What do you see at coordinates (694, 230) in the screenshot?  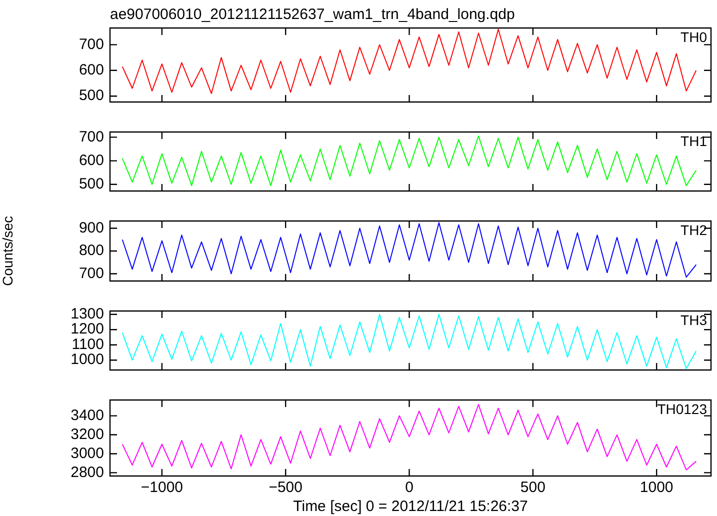 I see `series-label: TH2` at bounding box center [694, 230].